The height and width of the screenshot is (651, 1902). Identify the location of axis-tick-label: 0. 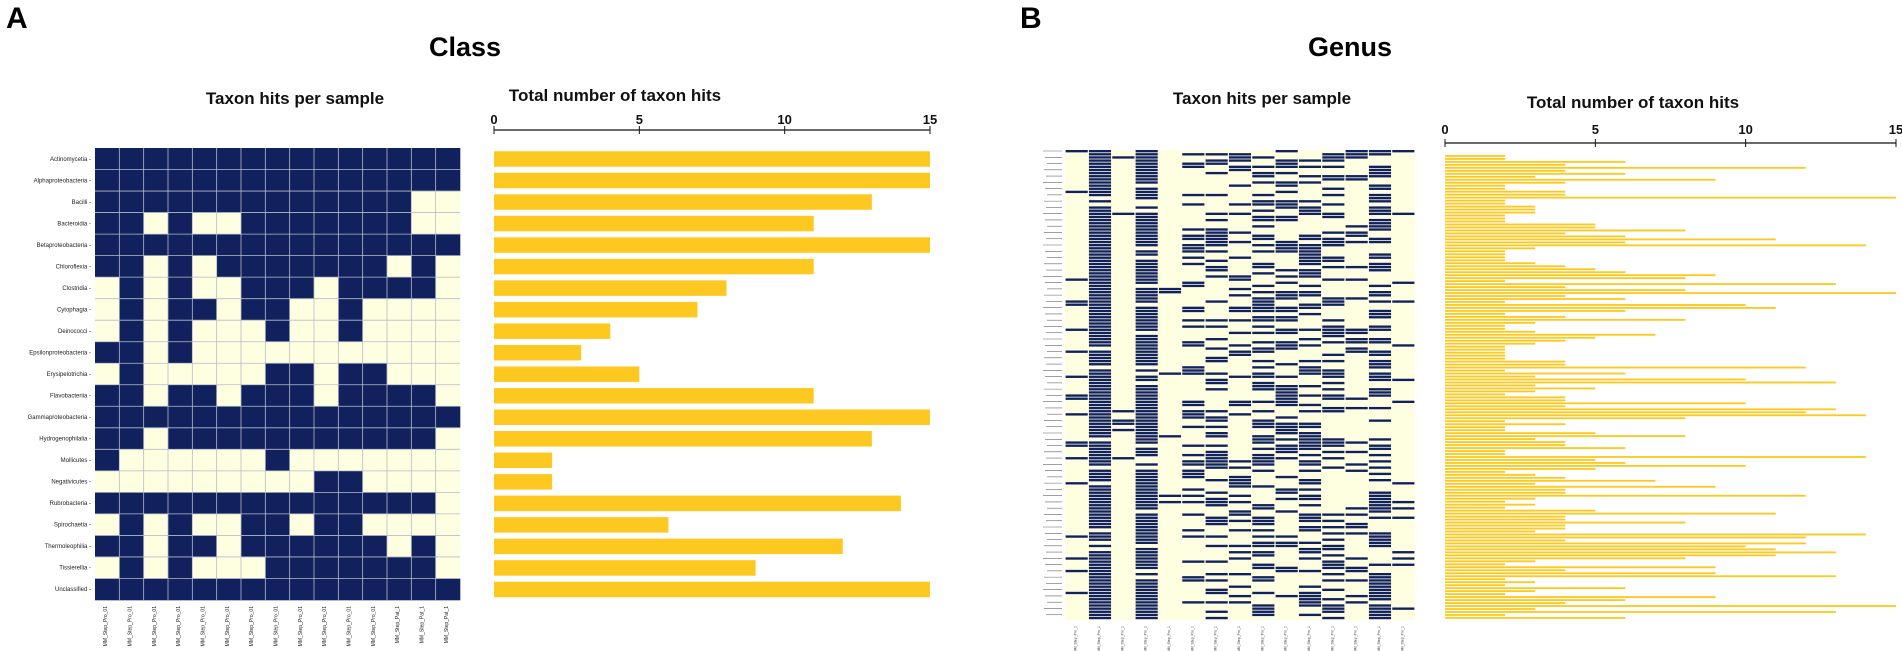
(1444, 129).